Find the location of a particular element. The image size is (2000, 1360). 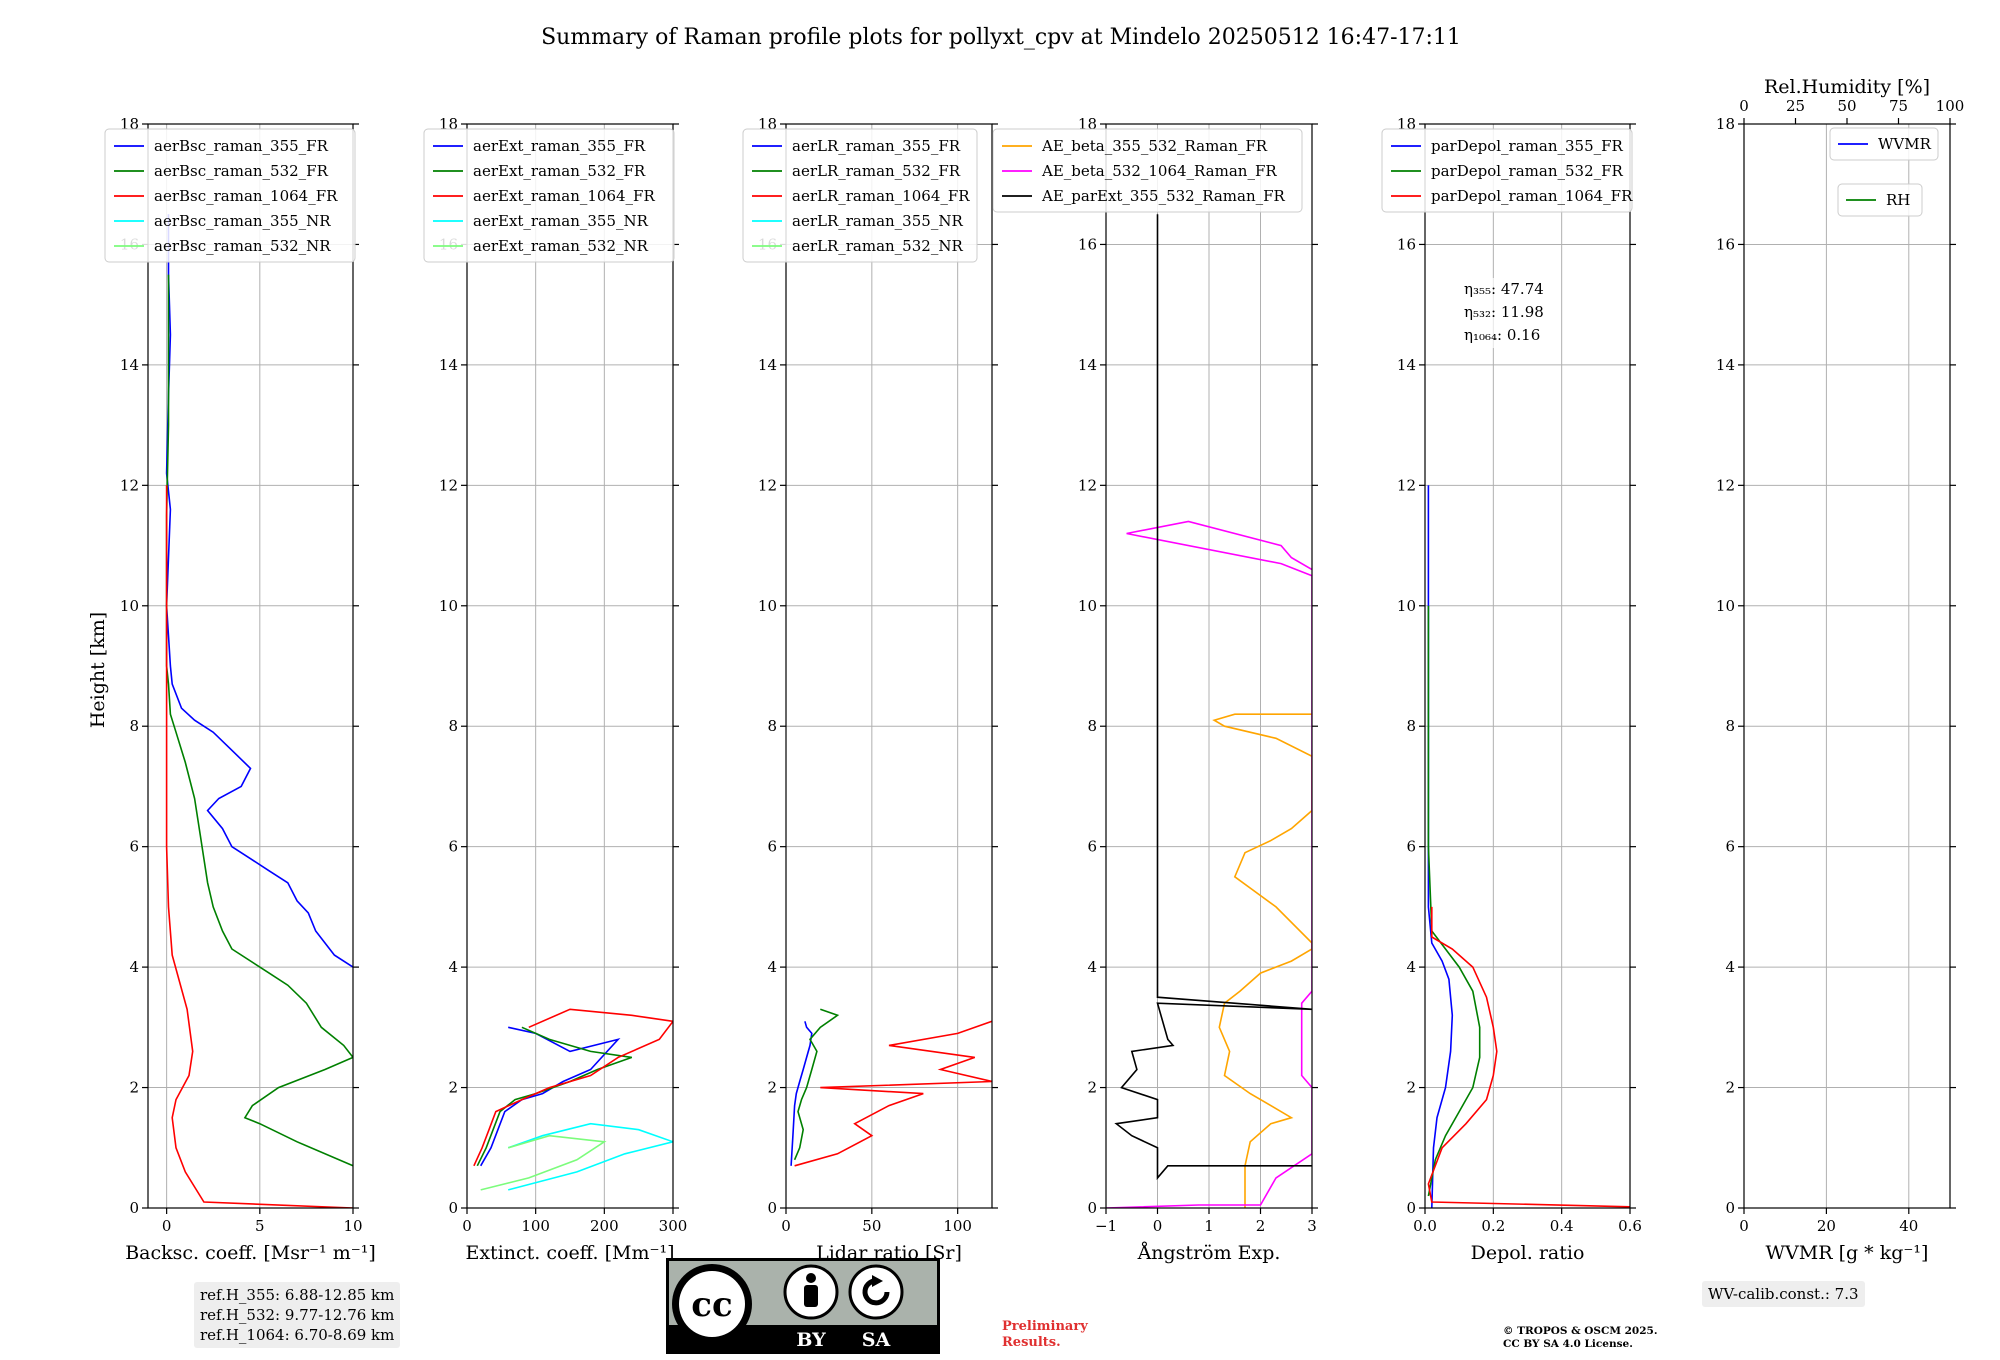

series-line-aerLR_raman_355_FR is located at coordinates (801, 1093).